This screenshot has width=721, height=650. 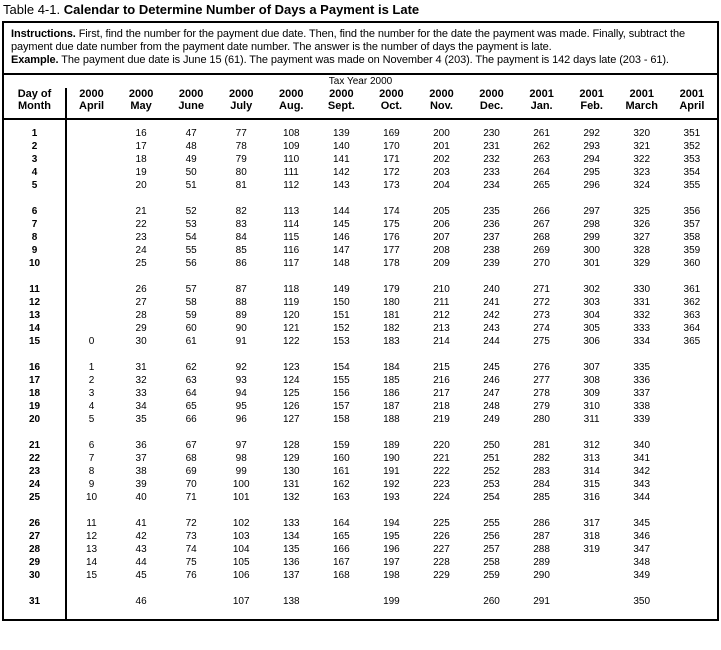 What do you see at coordinates (91, 471) in the screenshot?
I see `day-number-cell: 8` at bounding box center [91, 471].